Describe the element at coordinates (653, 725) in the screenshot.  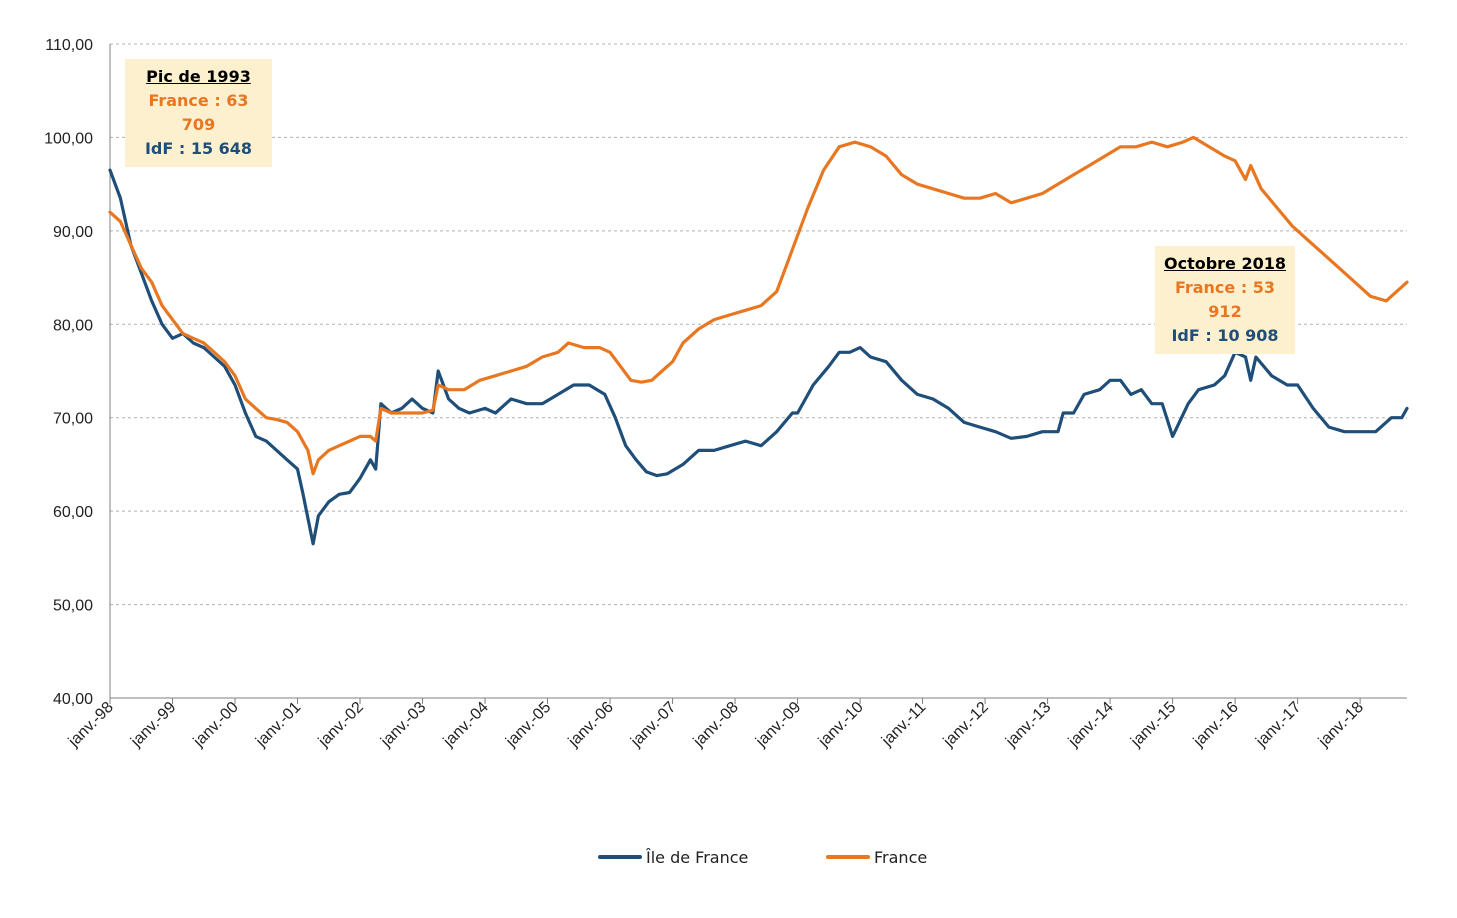
I see `x-tick-label: janv.-07` at that location.